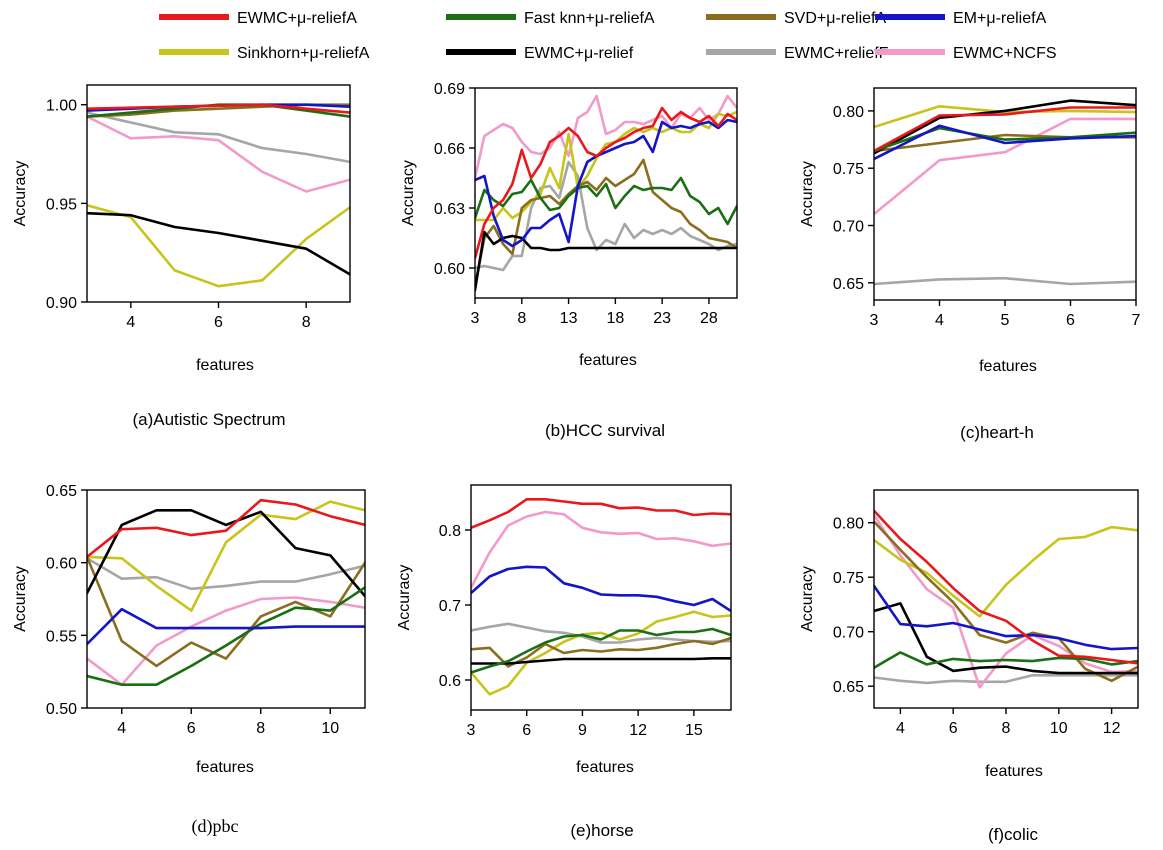 Image resolution: width=1163 pixels, height=850 pixels. I want to click on legend-entry: Sinkhorn+μ-reliefA, so click(264, 53).